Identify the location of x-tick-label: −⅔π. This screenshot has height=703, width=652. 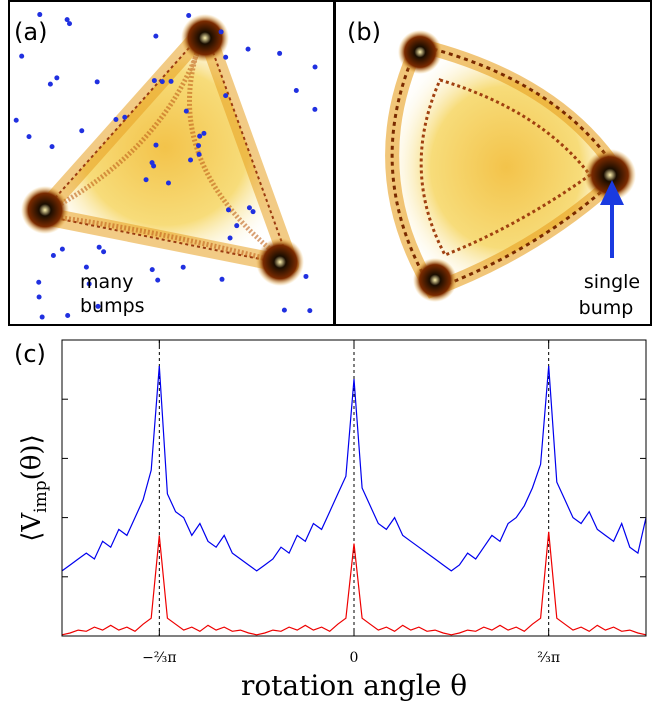
(159, 658).